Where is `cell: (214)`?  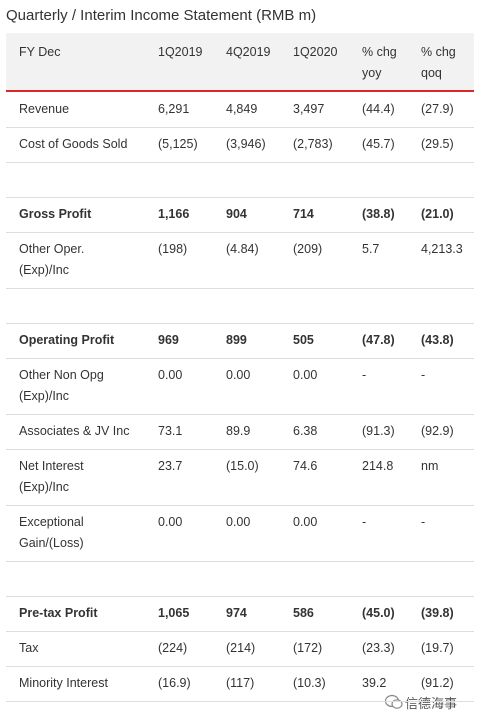 cell: (214) is located at coordinates (241, 648).